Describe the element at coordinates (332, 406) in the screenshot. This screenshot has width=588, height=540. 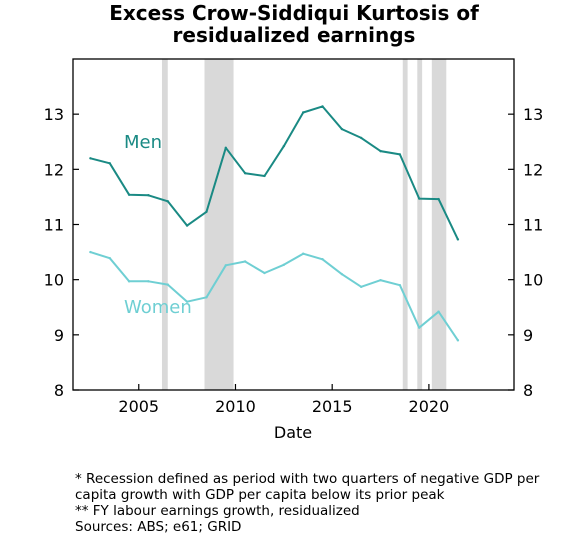
I see `x-tick-label: 2015` at that location.